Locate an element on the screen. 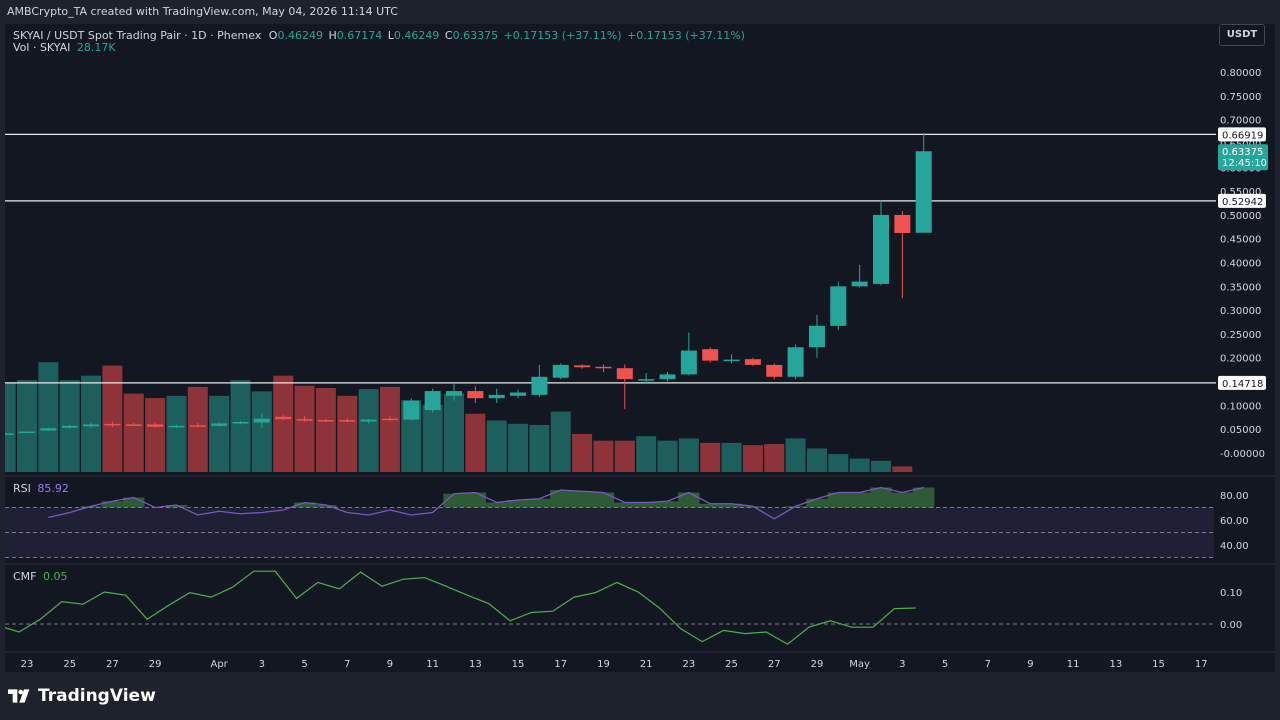  high-label: H is located at coordinates (332, 35).